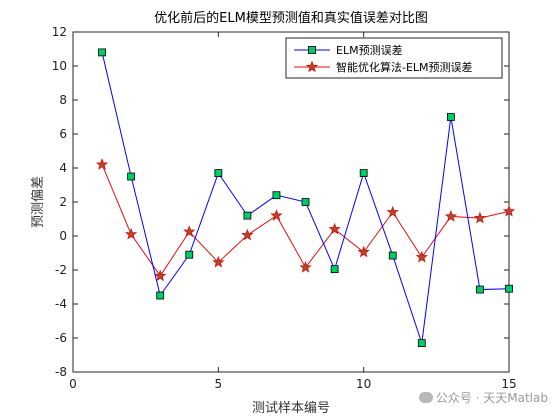  What do you see at coordinates (61, 372) in the screenshot?
I see `y-tick-label: -8` at bounding box center [61, 372].